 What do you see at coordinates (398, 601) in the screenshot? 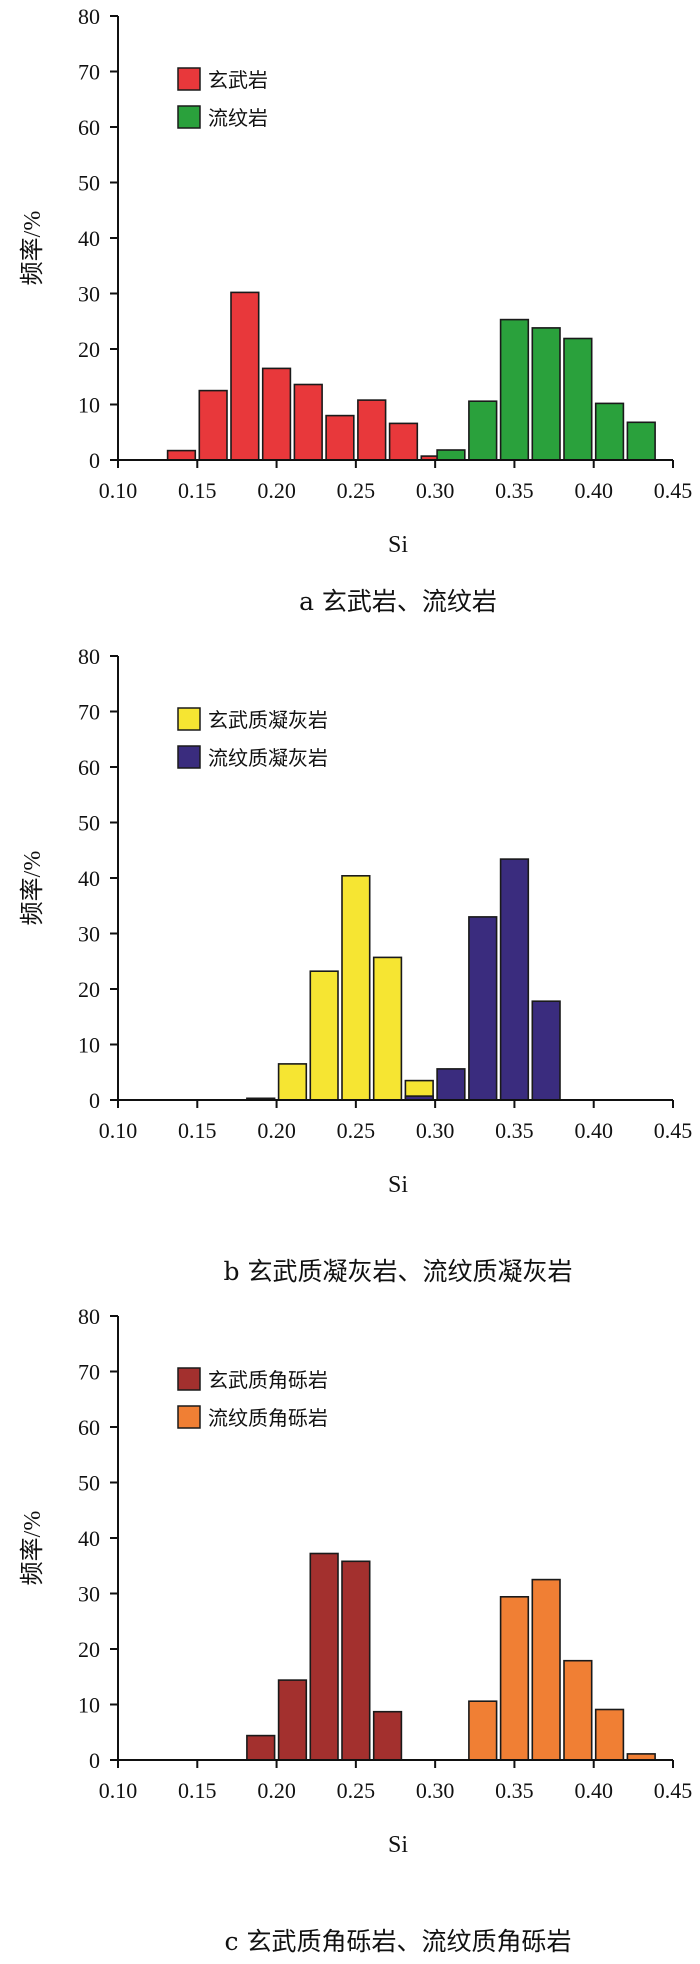
I see `chart-caption: a 玄武岩、流纹岩` at bounding box center [398, 601].